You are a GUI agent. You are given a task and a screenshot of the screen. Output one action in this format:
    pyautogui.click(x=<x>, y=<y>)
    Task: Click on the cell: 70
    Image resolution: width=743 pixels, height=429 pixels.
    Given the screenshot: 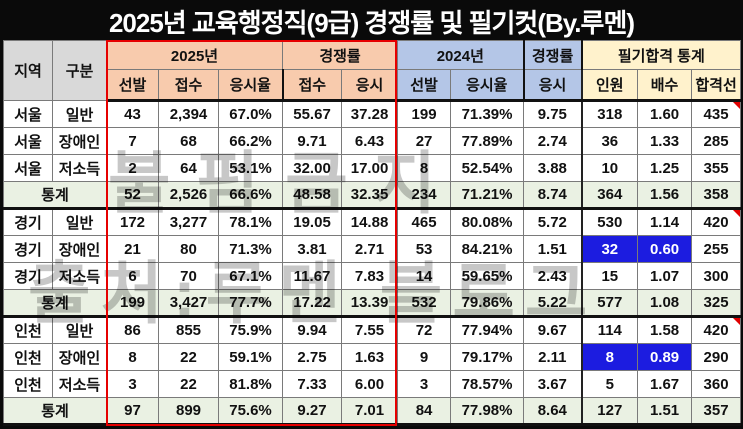 What is the action you would take?
    pyautogui.click(x=188, y=276)
    